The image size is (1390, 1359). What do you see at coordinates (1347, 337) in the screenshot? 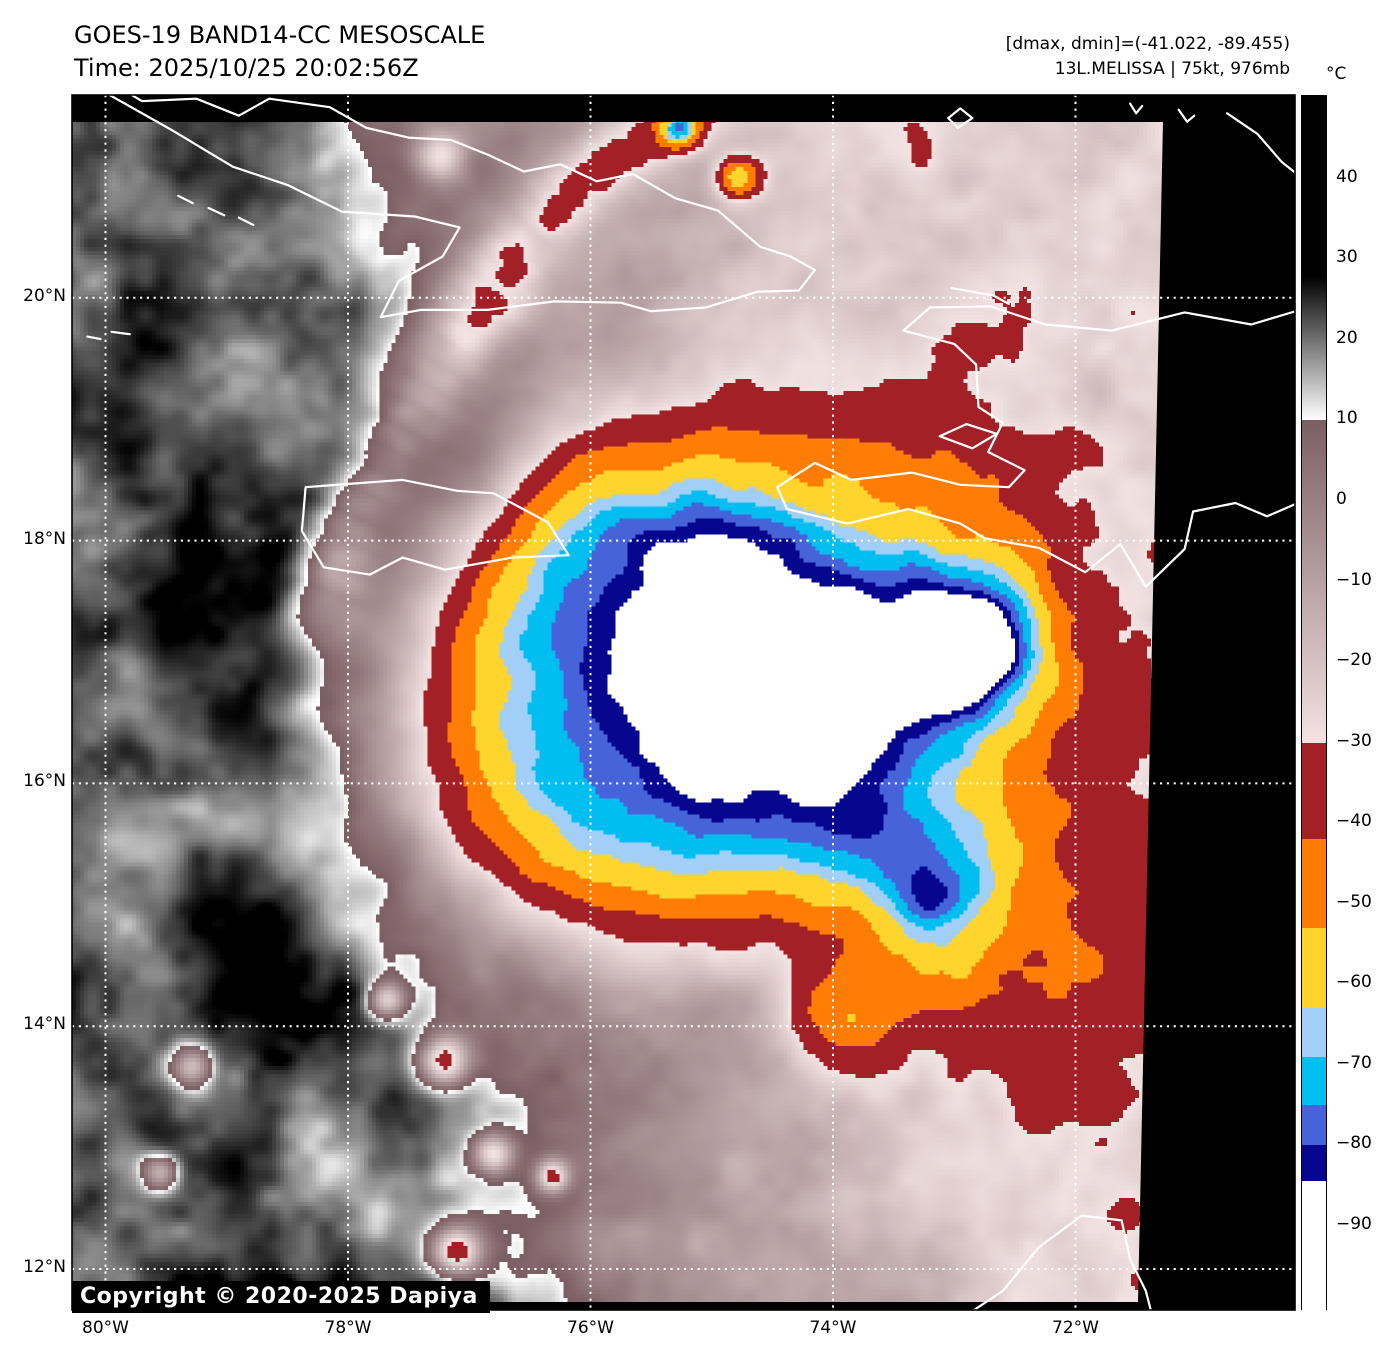
I see `colorbar-tick-label: 20` at bounding box center [1347, 337].